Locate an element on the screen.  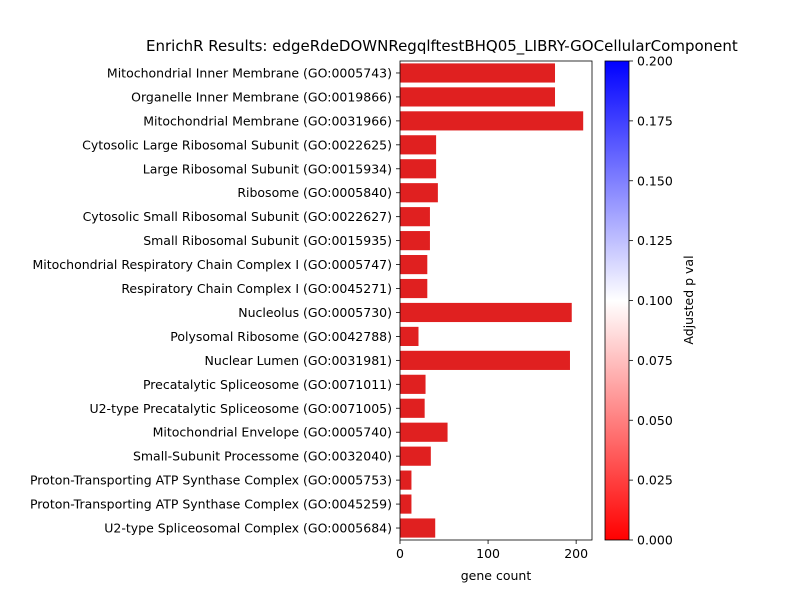
x-tick-label: 100 is located at coordinates (488, 553).